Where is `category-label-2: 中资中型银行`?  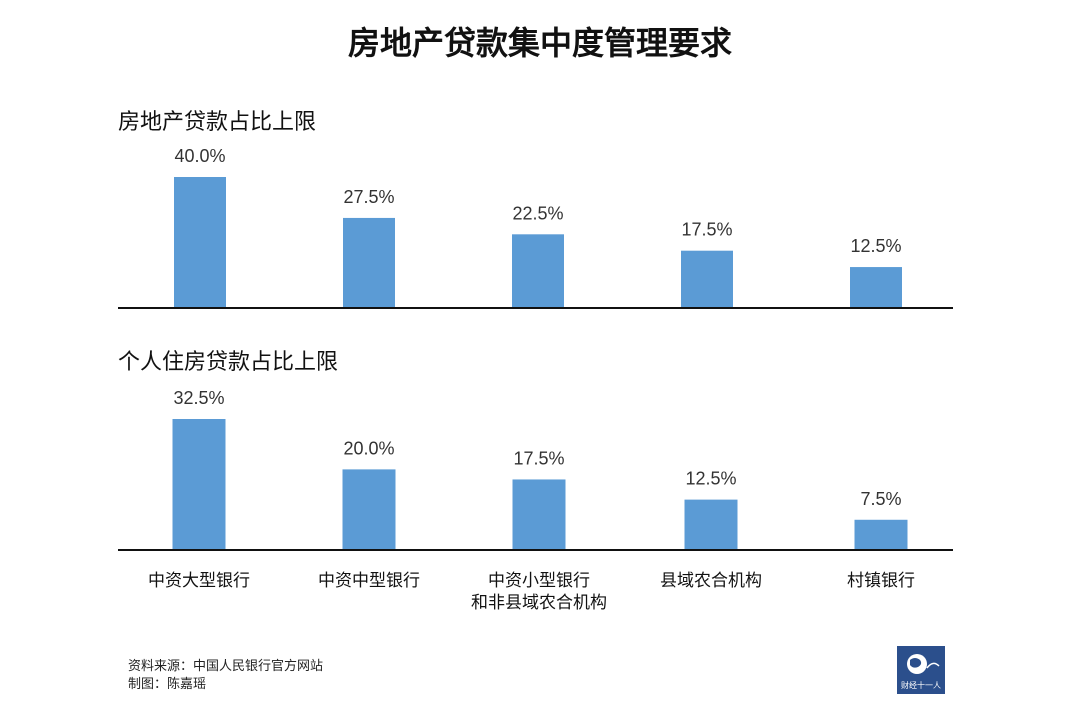 category-label-2: 中资中型银行 is located at coordinates (369, 581).